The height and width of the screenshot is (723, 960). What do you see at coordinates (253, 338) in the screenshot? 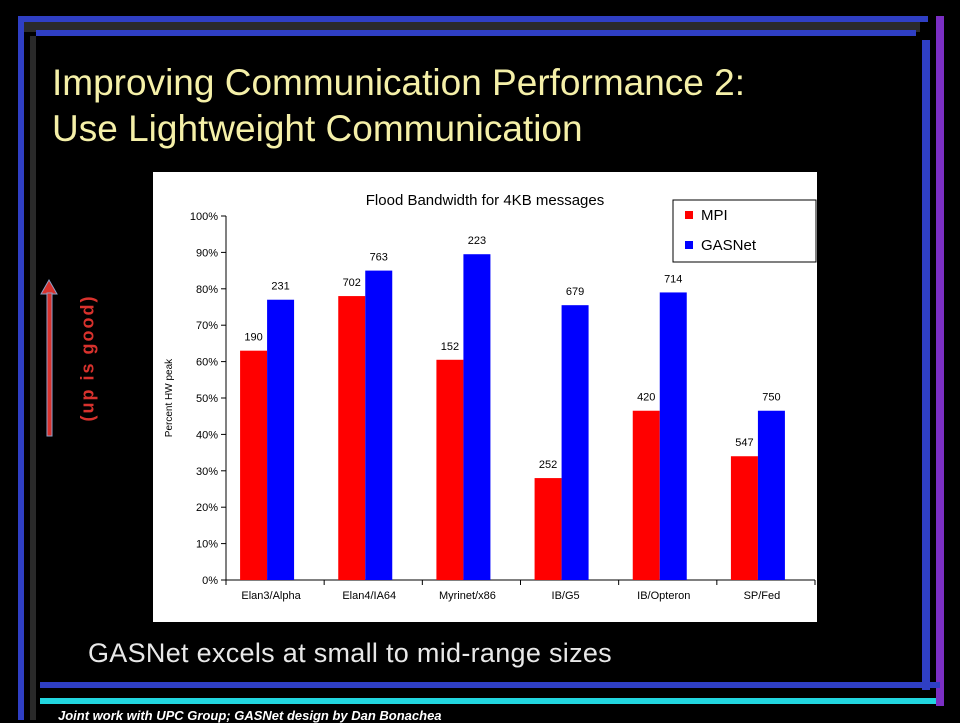
I see `data-label-mpi: 190` at bounding box center [253, 338].